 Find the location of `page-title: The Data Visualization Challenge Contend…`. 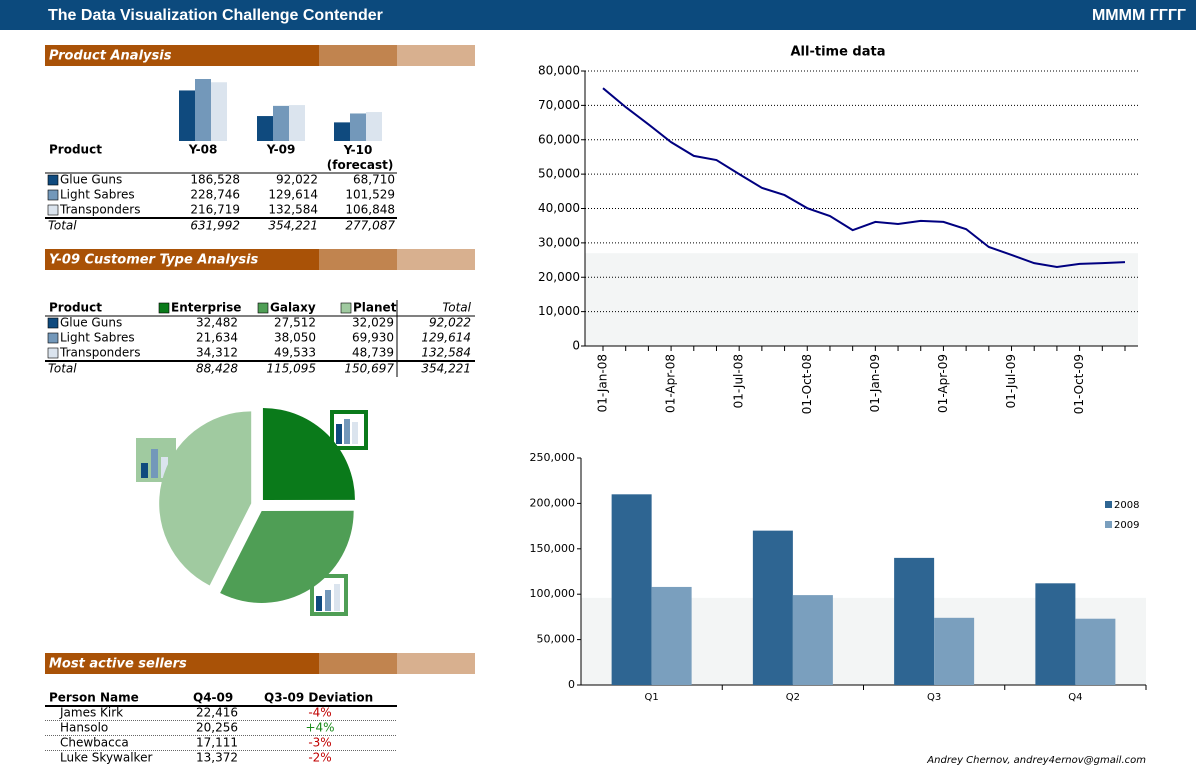

page-title: The Data Visualization Challenge Contend… is located at coordinates (215, 15).